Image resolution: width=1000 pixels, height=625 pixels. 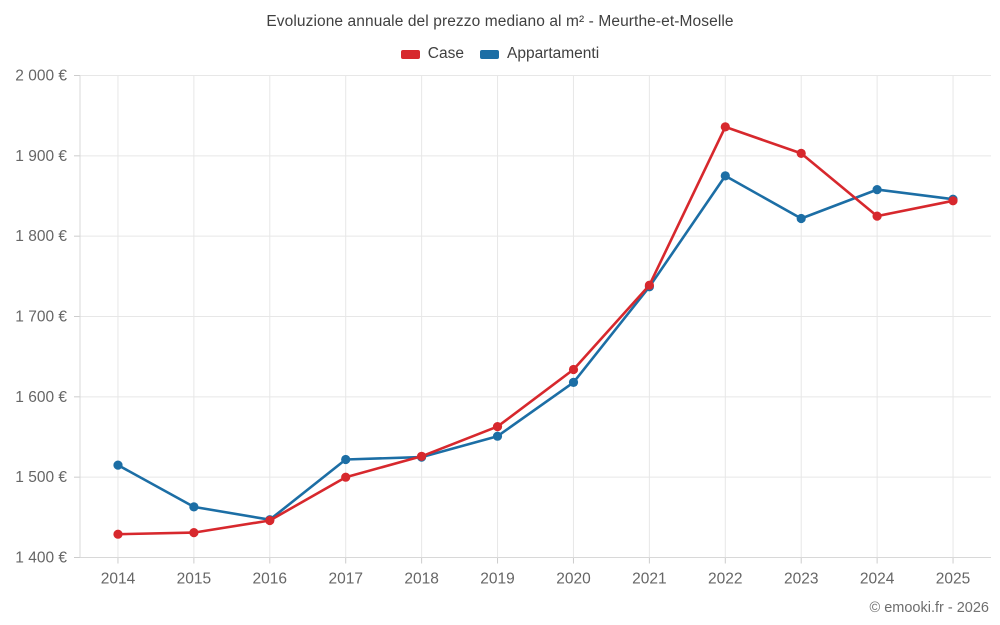 What do you see at coordinates (553, 53) in the screenshot?
I see `legend-label-appartamenti: Appartamenti` at bounding box center [553, 53].